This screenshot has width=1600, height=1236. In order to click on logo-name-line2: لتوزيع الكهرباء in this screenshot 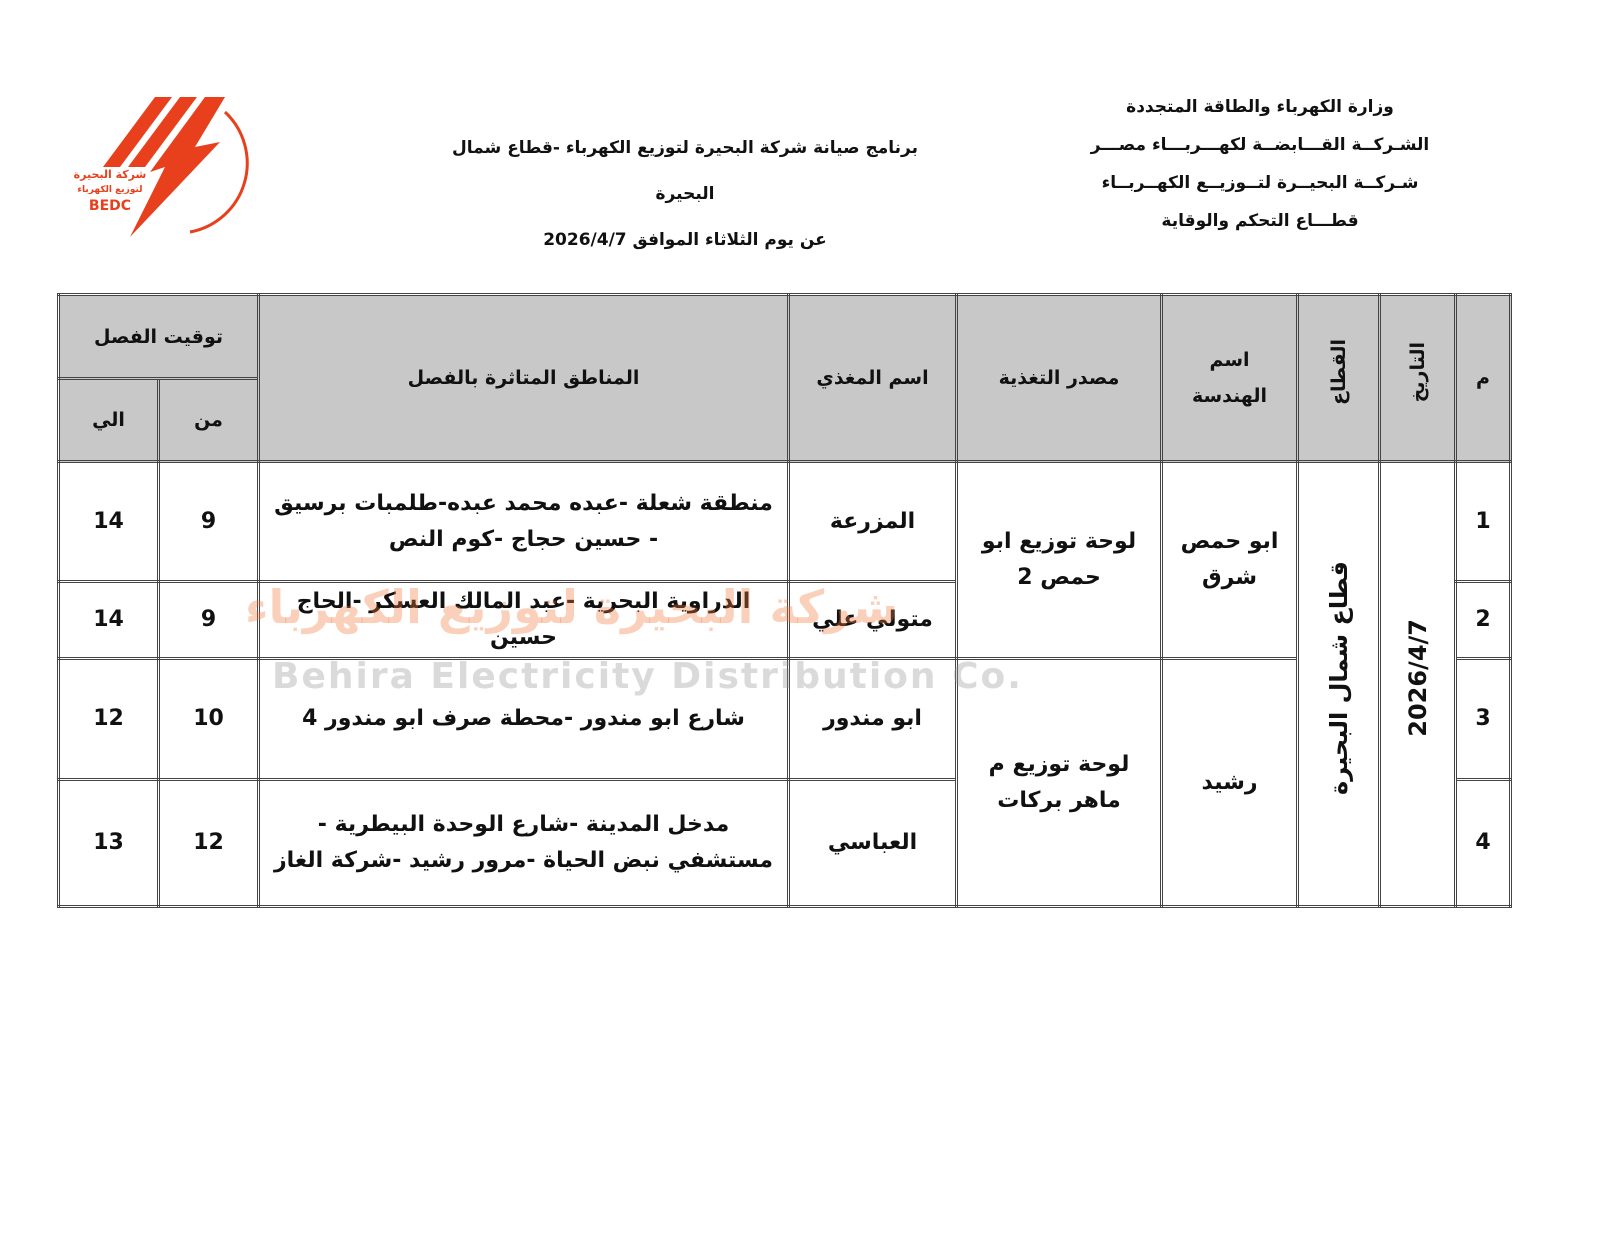, I will do `click(109, 190)`.